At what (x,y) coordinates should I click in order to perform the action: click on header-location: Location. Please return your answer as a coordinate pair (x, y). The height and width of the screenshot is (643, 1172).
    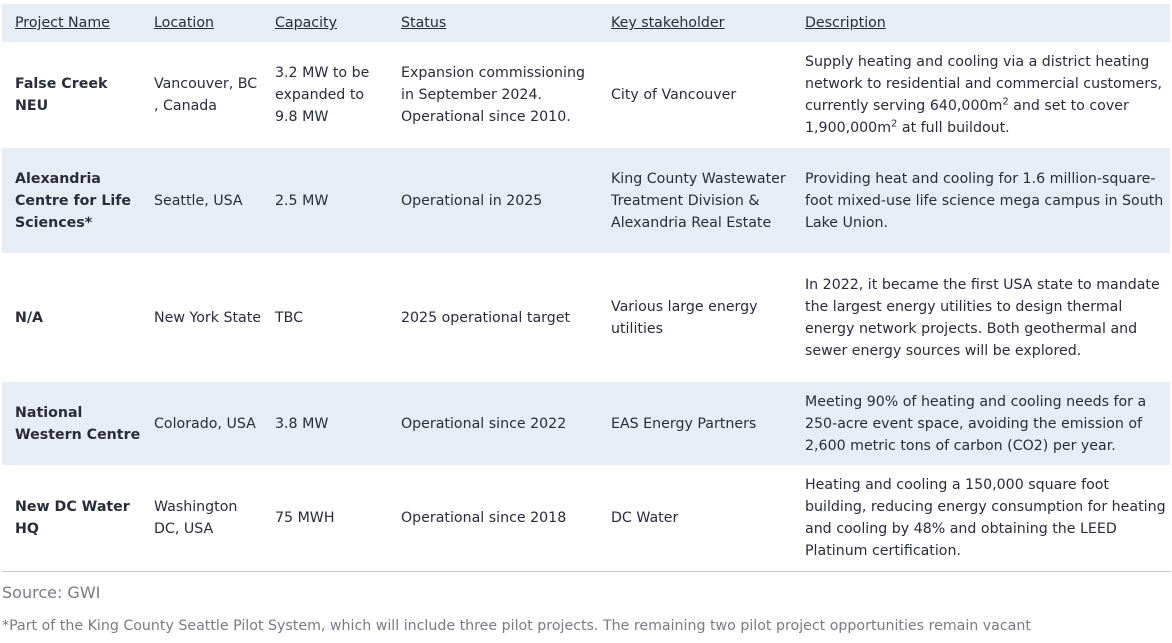
    Looking at the image, I should click on (201, 23).